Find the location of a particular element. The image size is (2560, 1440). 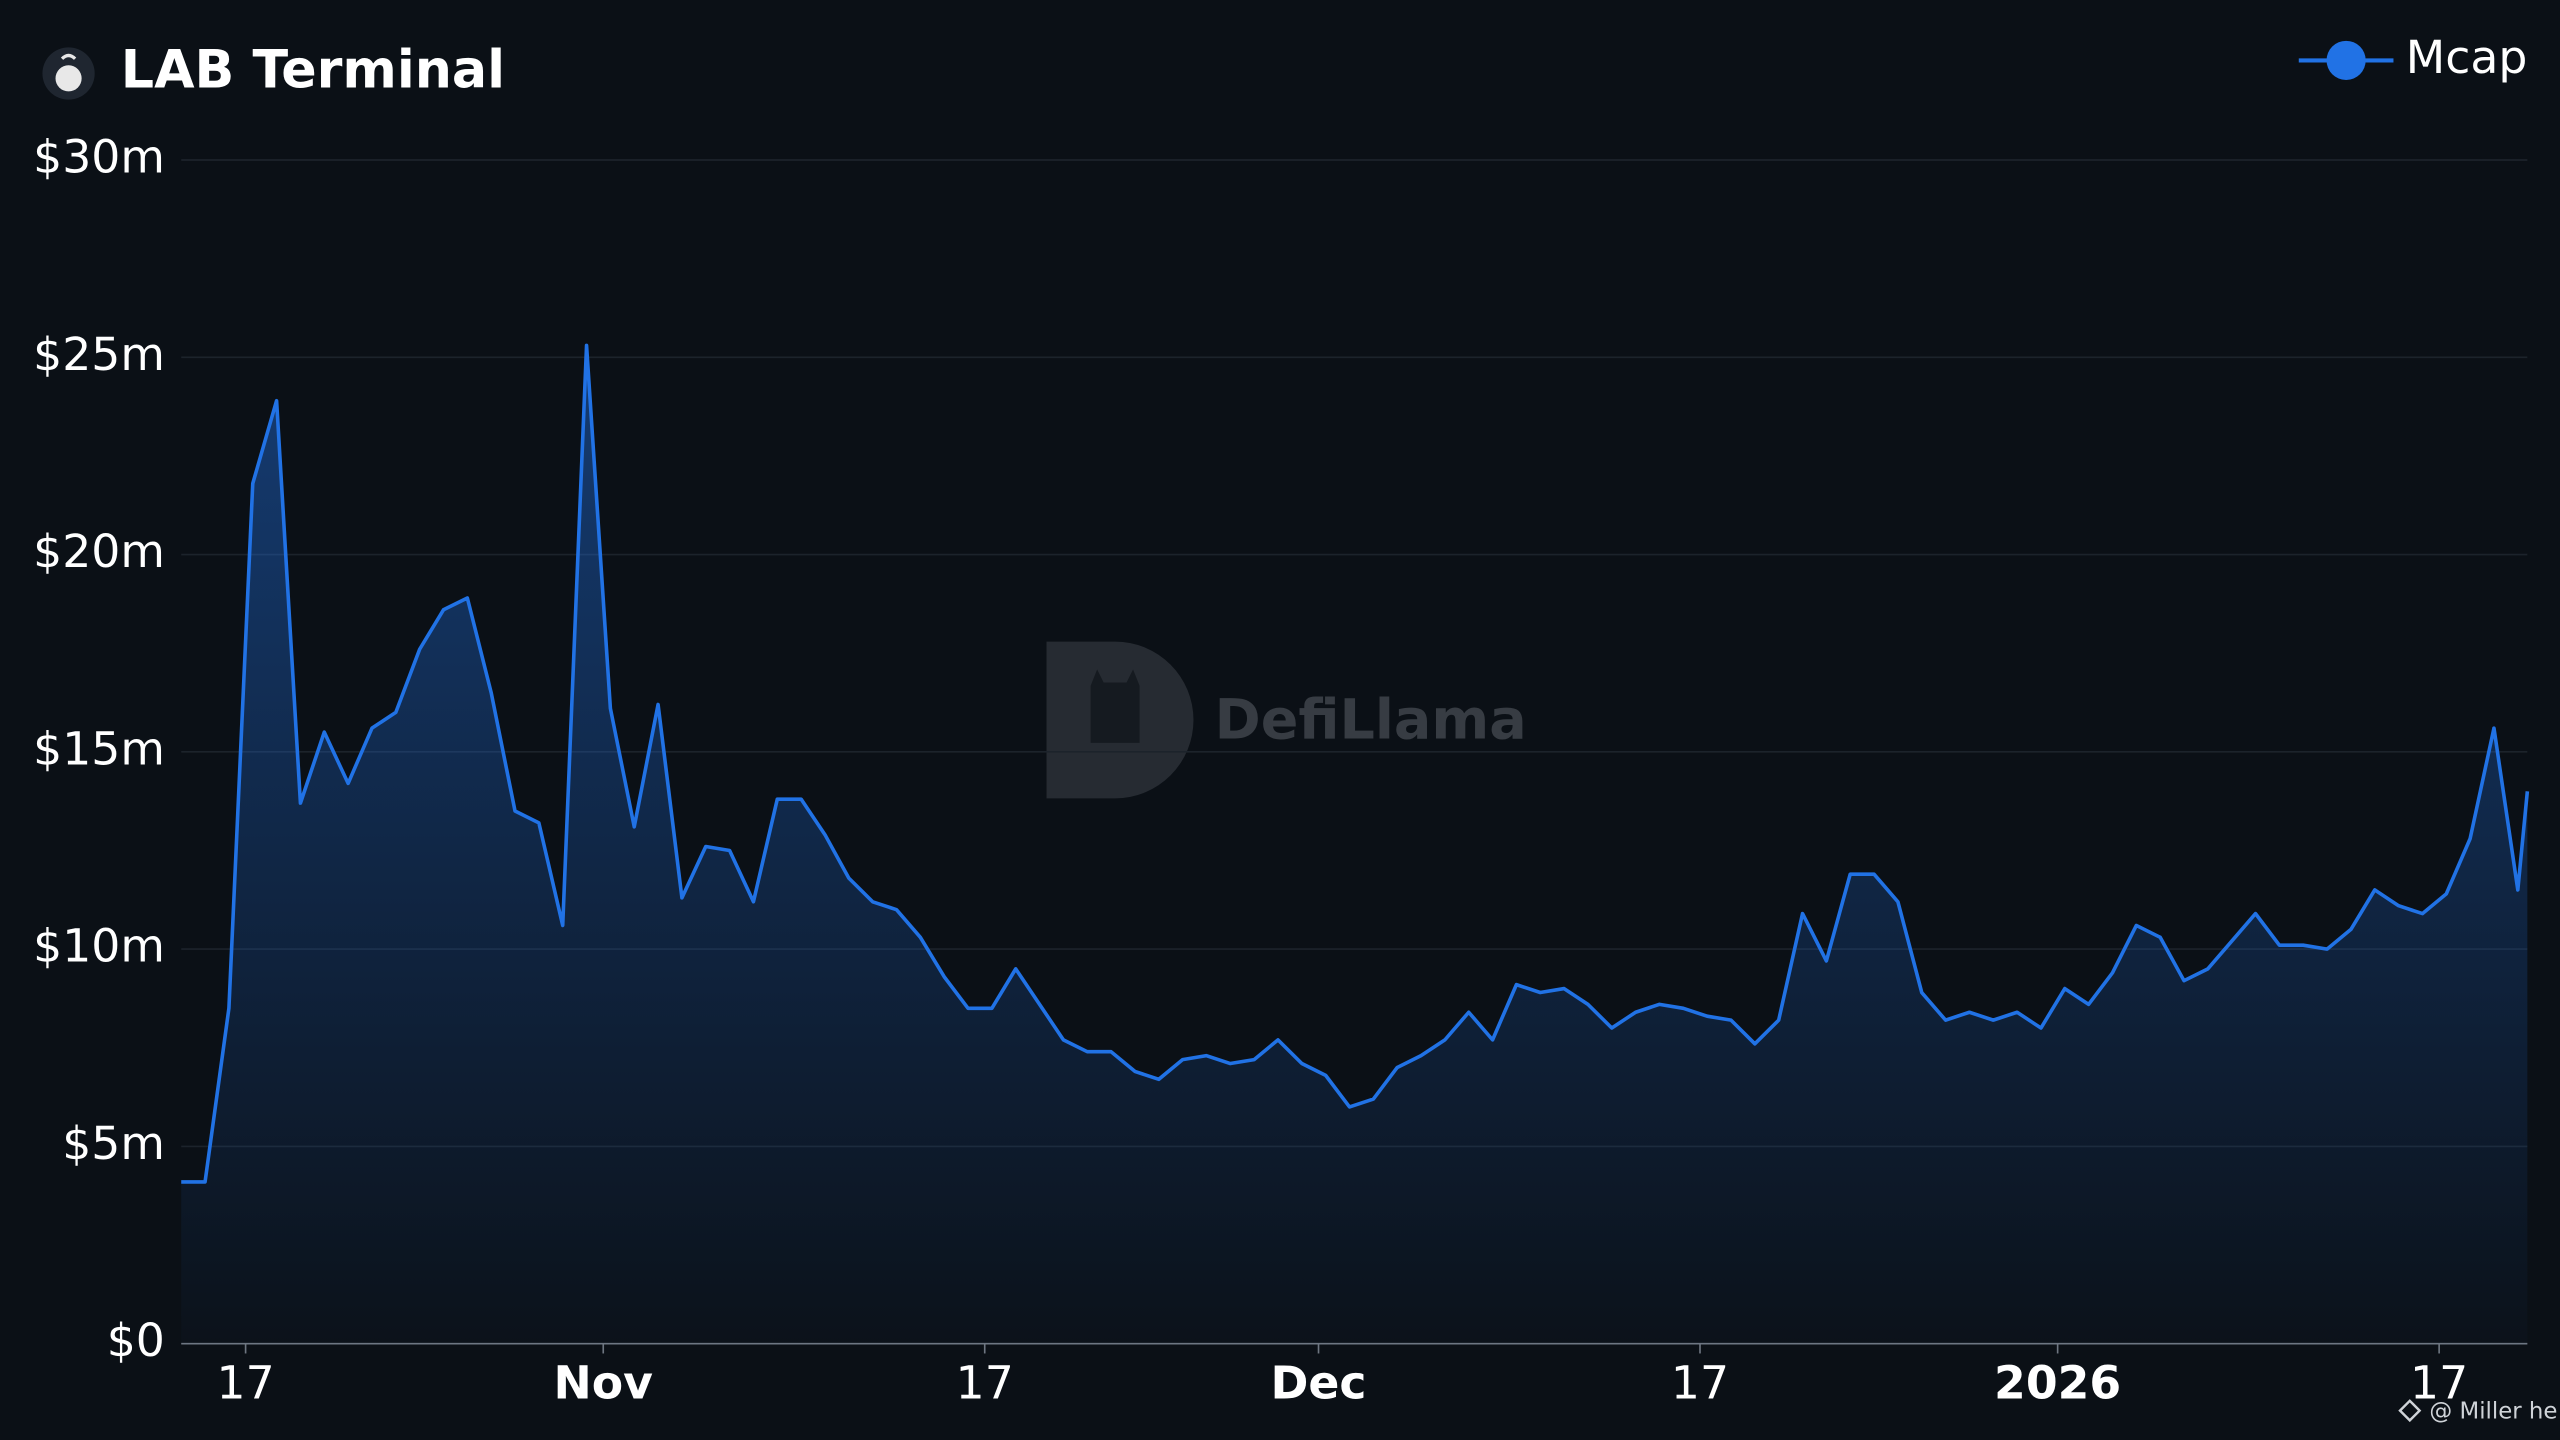

y-tick-label: $5m is located at coordinates (113, 1143).